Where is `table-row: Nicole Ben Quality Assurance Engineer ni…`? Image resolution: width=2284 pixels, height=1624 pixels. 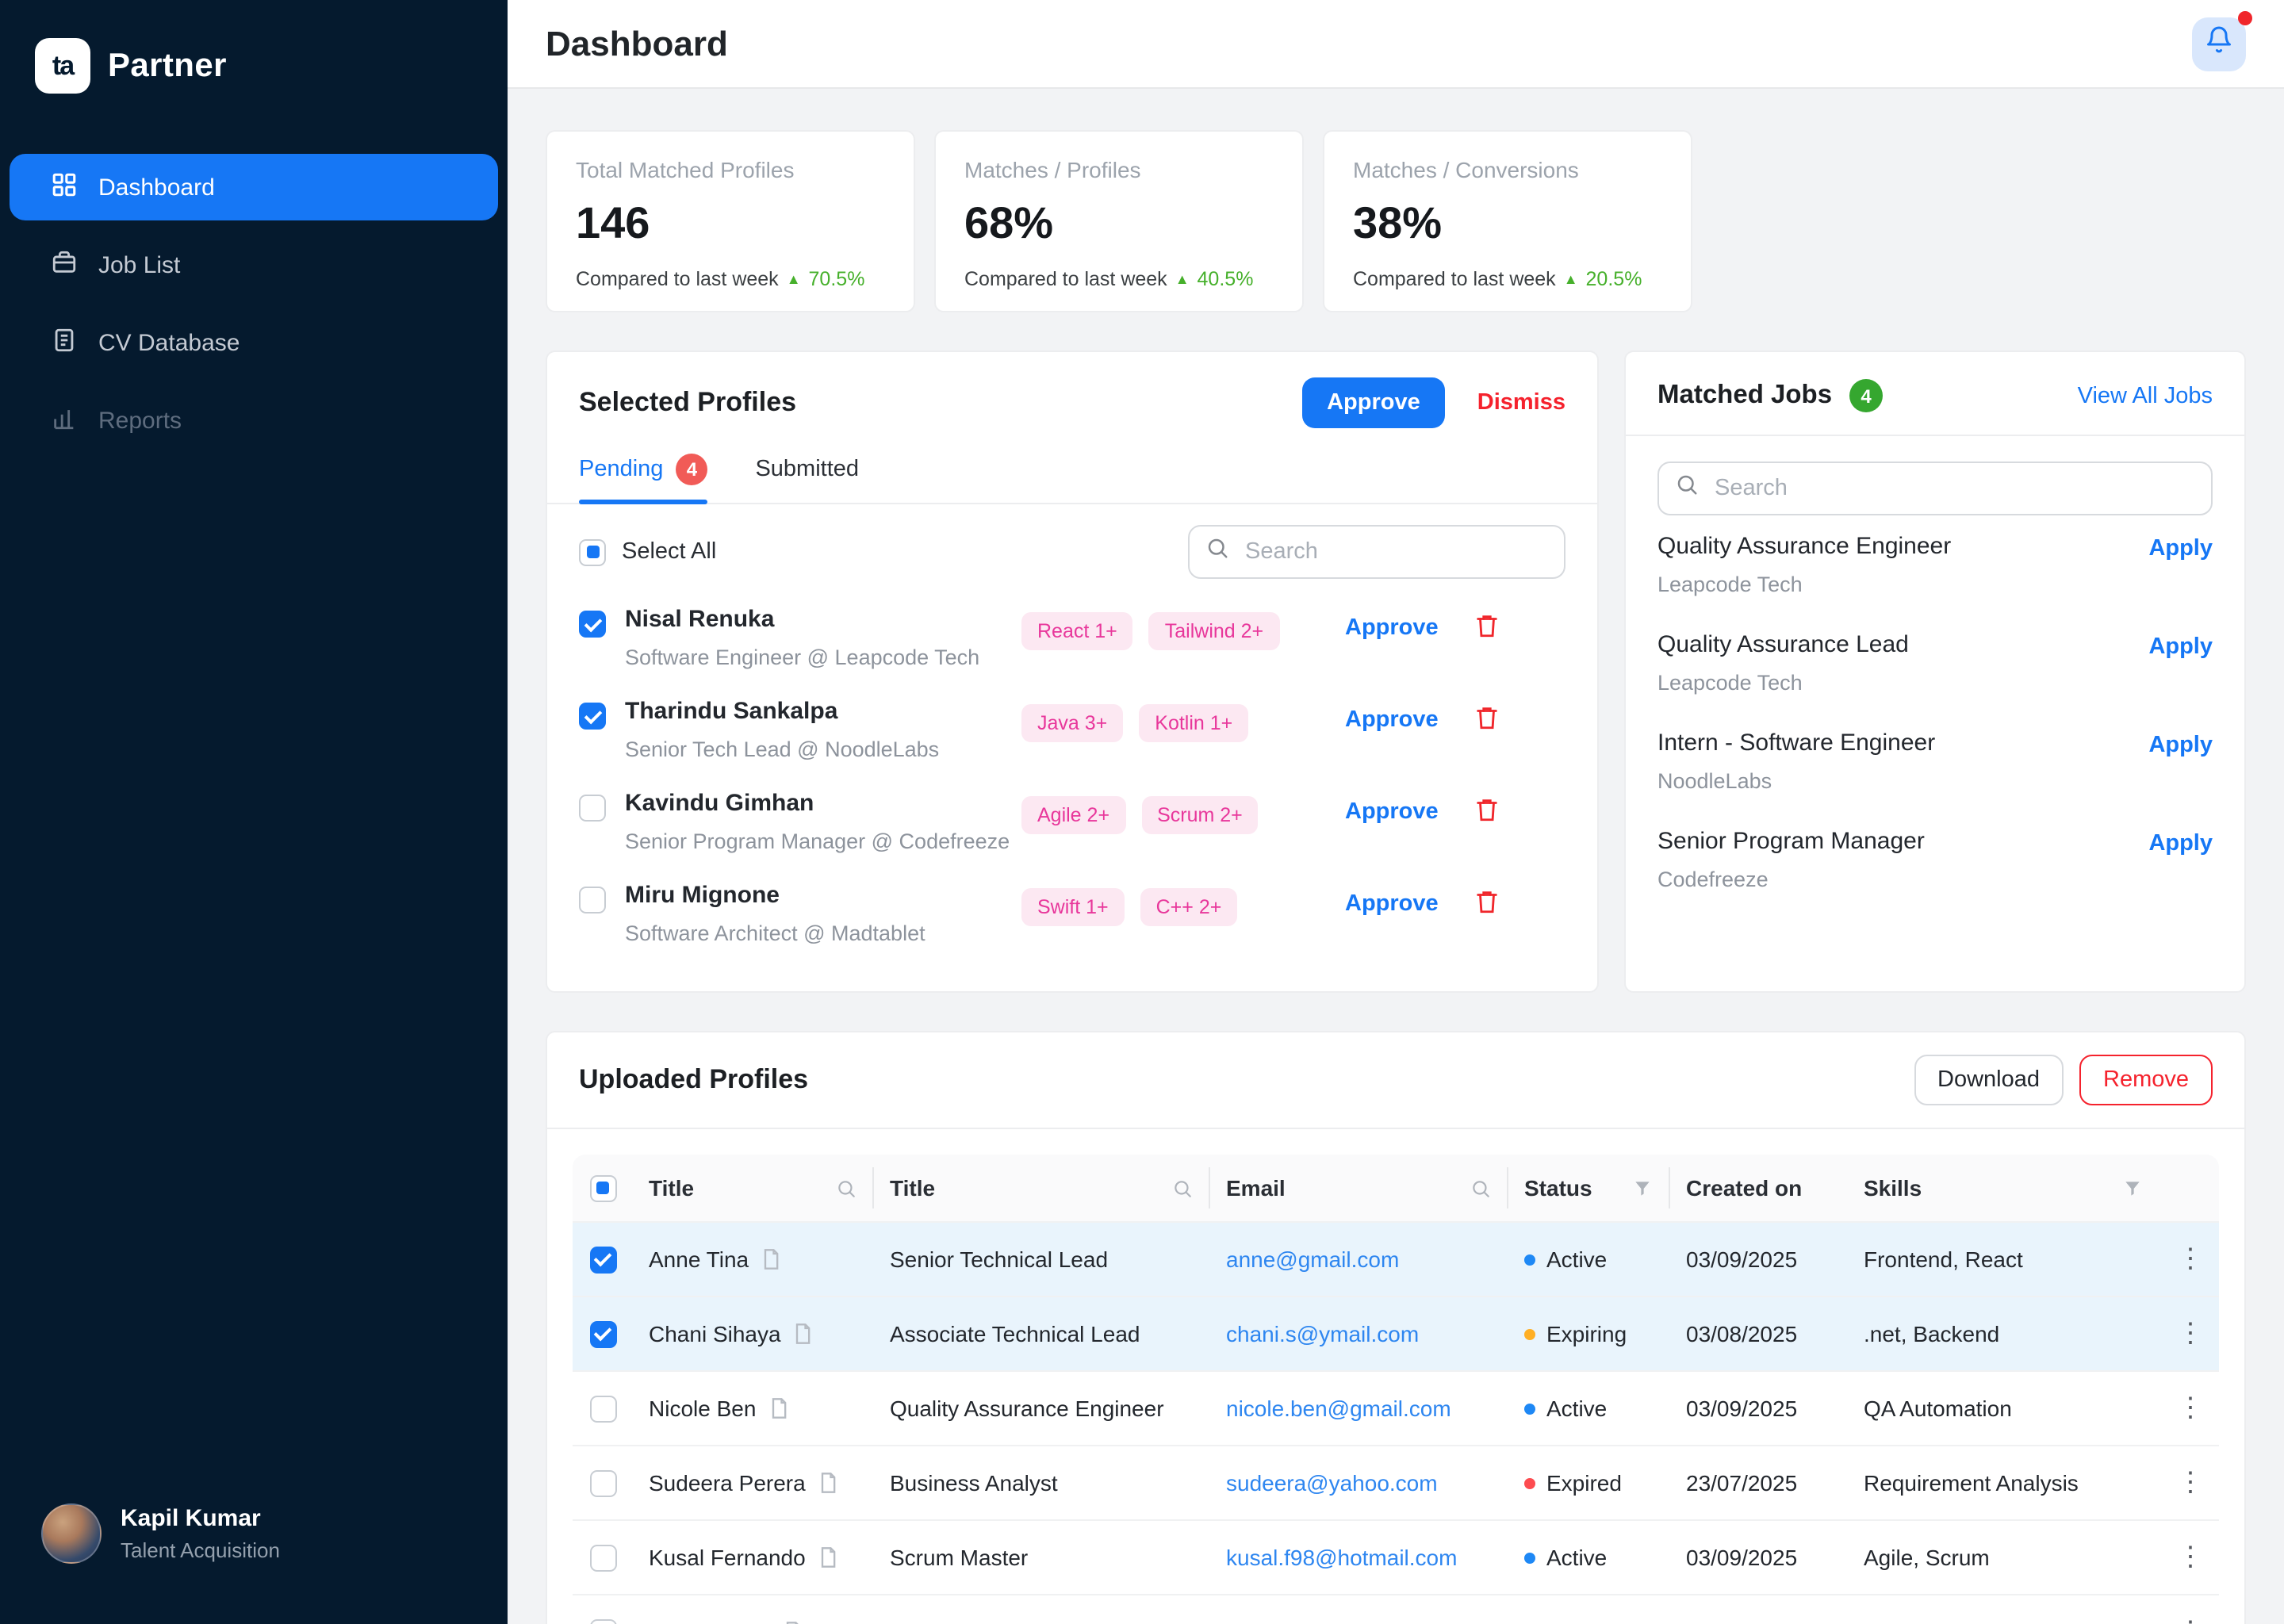
table-row: Nicole Ben Quality Assurance Engineer ni… is located at coordinates (1396, 1408).